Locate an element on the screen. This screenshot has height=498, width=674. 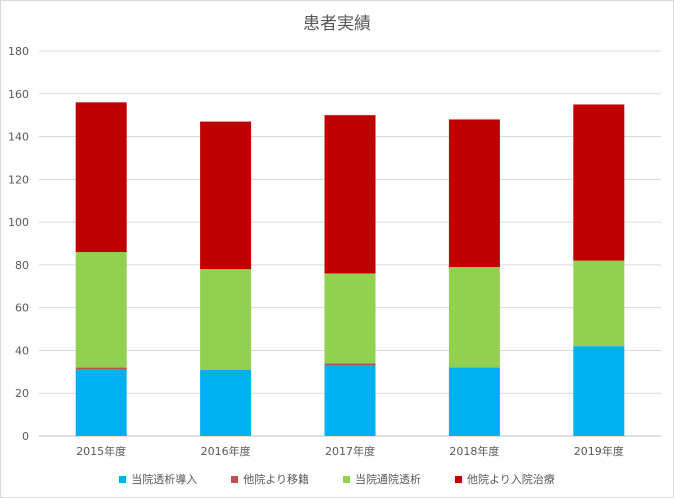
legend-item: 当院透析導入 is located at coordinates (158, 479).